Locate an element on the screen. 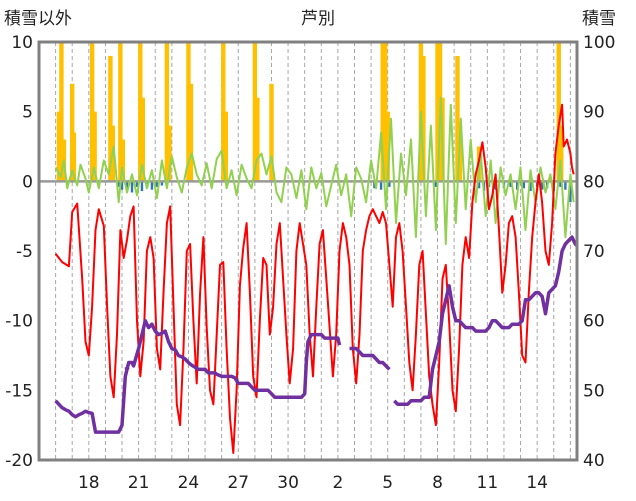 The width and height of the screenshot is (636, 501). right-tick-label: 90 is located at coordinates (594, 113).